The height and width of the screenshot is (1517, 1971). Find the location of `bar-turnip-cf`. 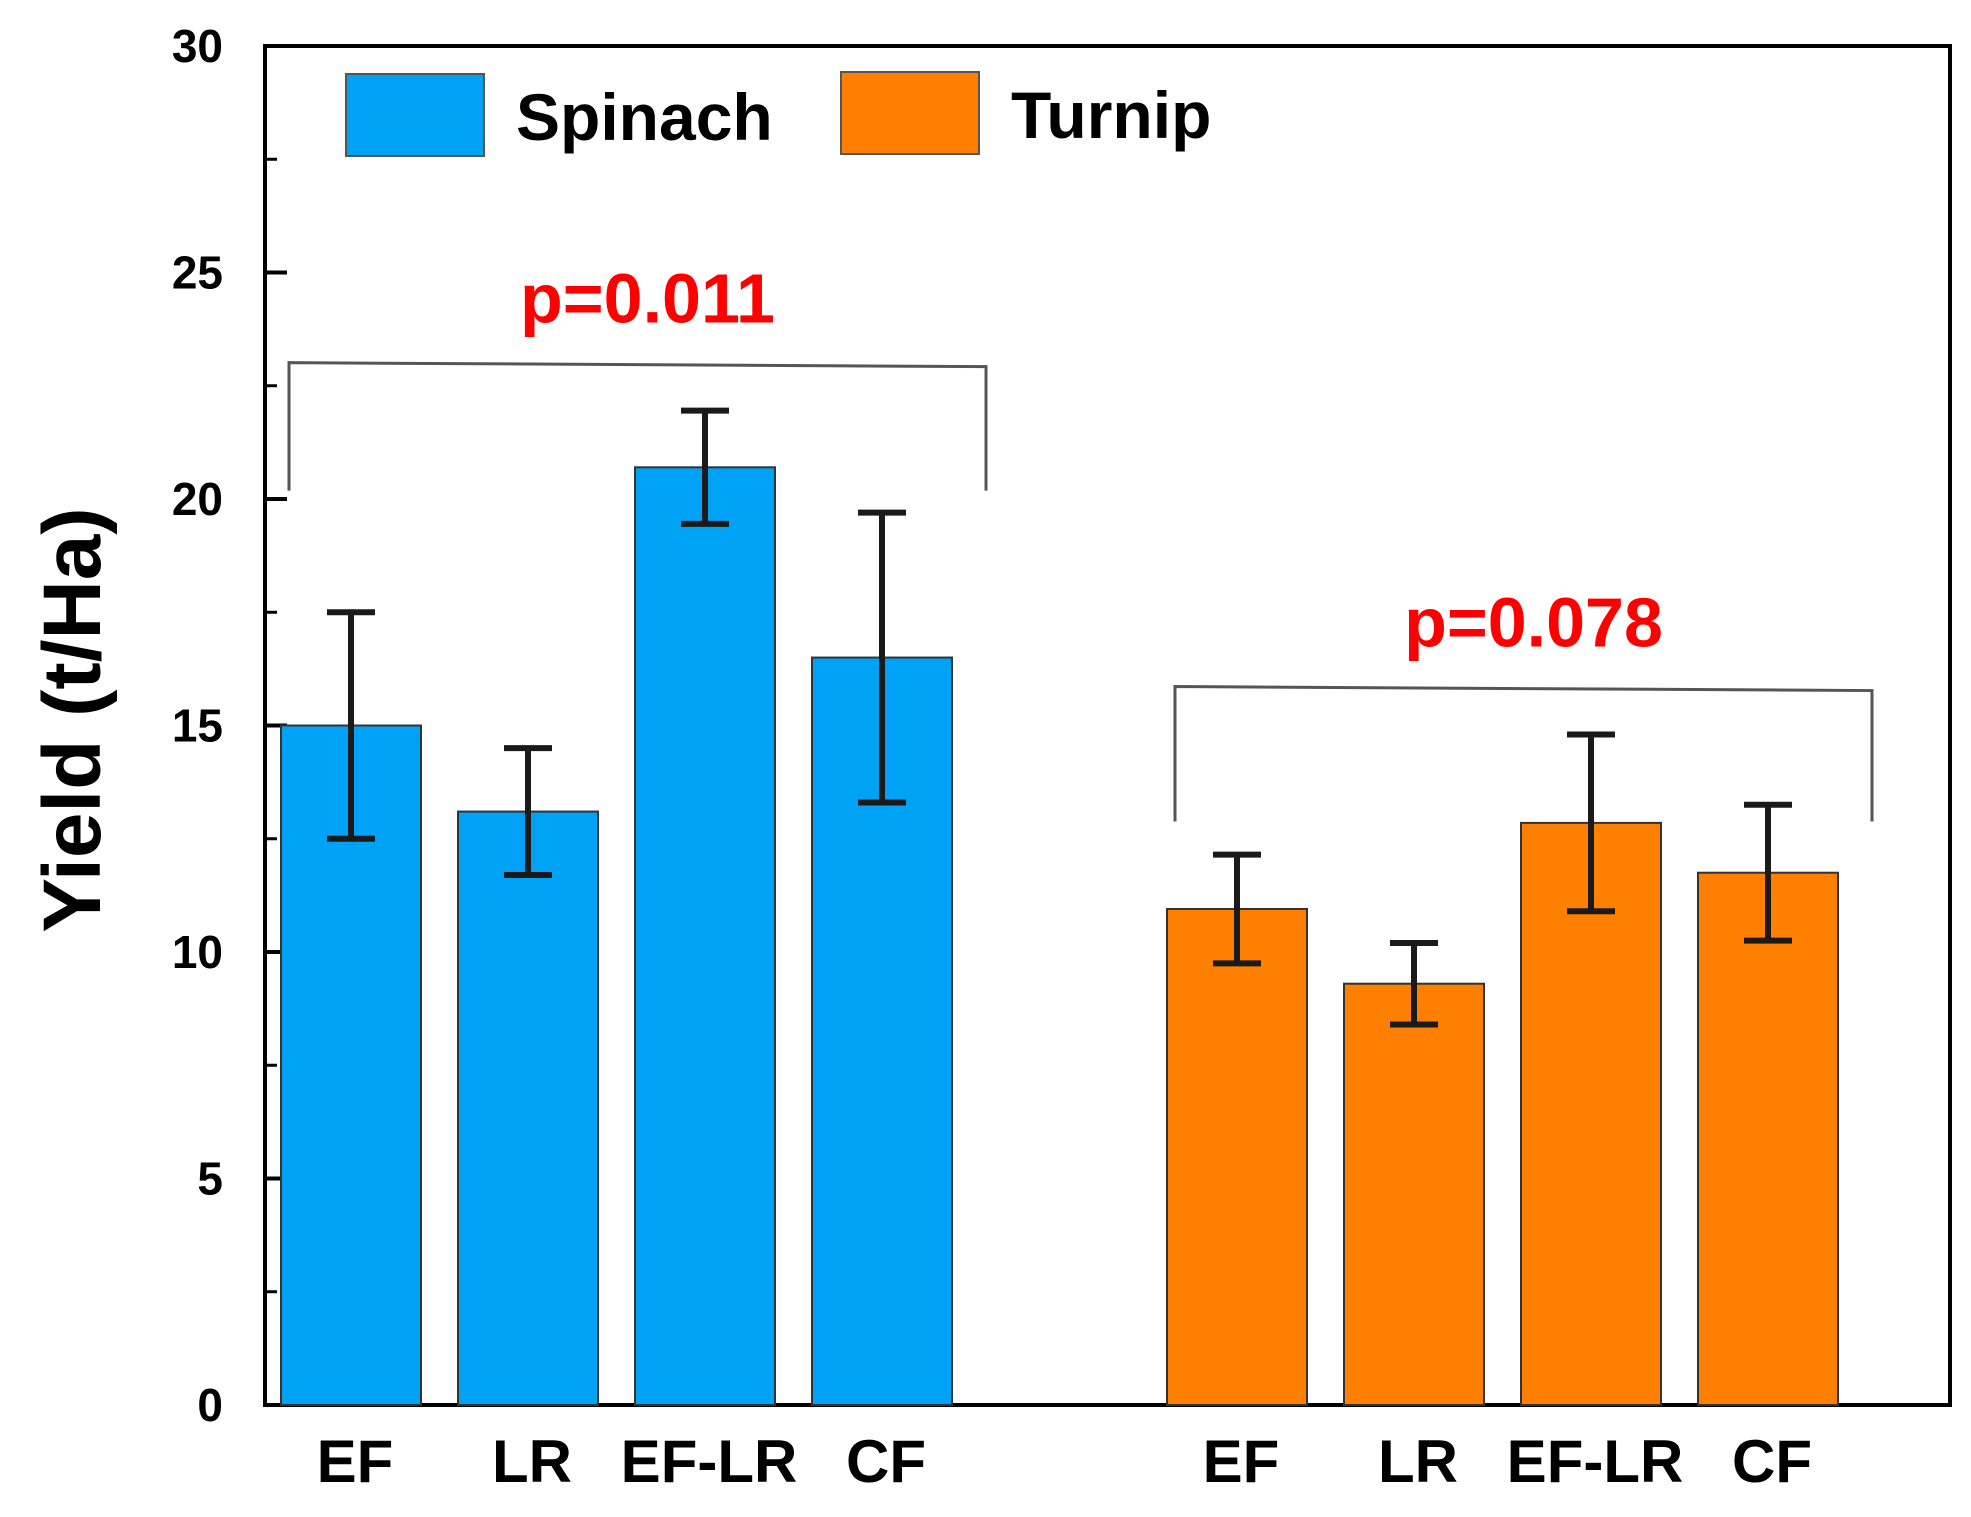

bar-turnip-cf is located at coordinates (1768, 1138).